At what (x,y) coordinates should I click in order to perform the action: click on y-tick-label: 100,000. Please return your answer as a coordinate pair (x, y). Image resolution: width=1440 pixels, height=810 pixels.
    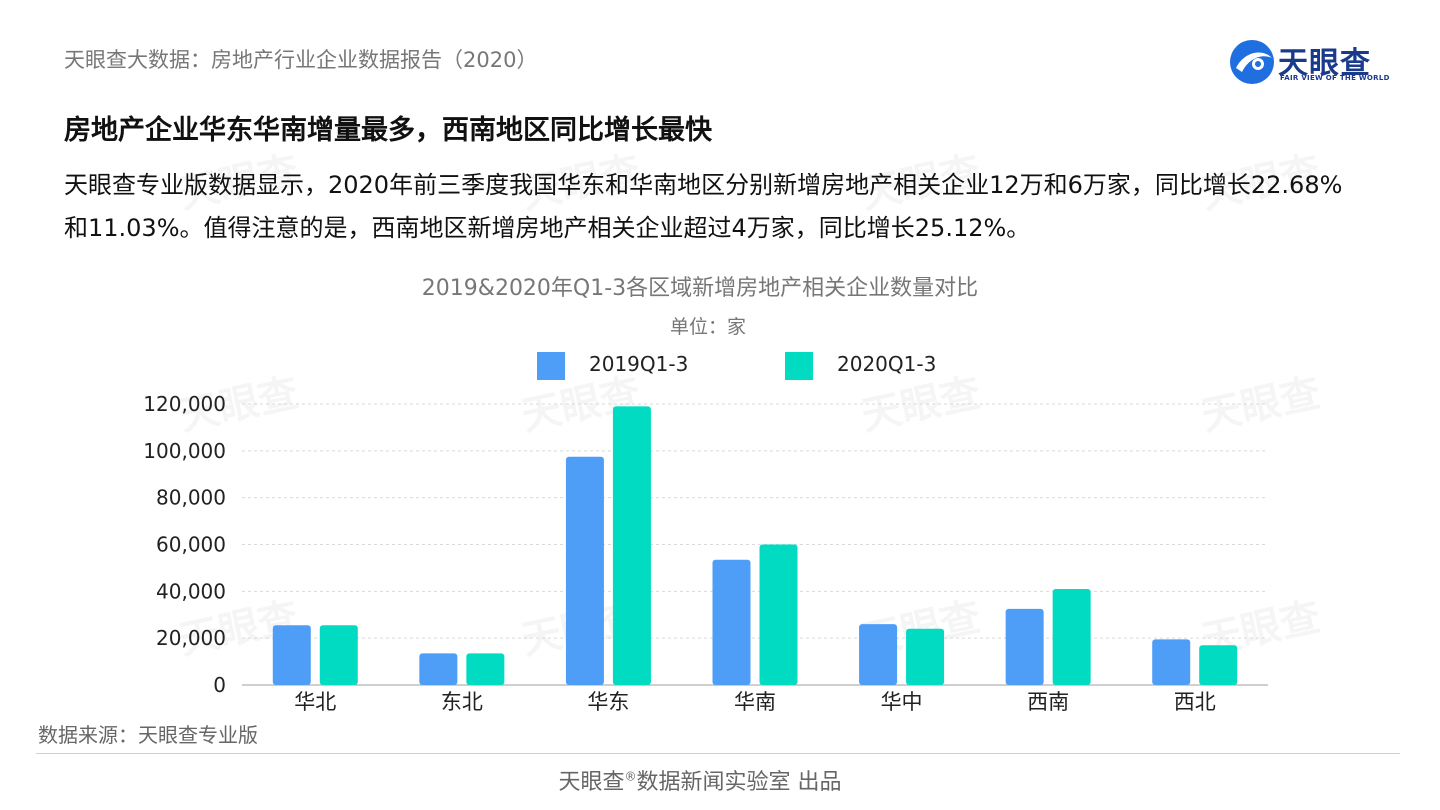
    Looking at the image, I should click on (184, 451).